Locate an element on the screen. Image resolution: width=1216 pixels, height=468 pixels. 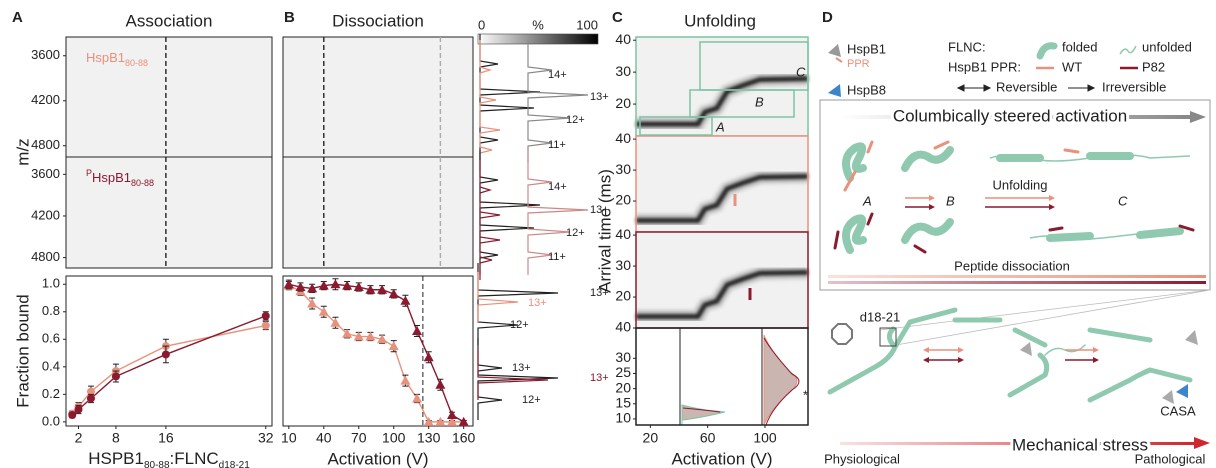
stress-label: Mechanical stress is located at coordinates (1080, 444).